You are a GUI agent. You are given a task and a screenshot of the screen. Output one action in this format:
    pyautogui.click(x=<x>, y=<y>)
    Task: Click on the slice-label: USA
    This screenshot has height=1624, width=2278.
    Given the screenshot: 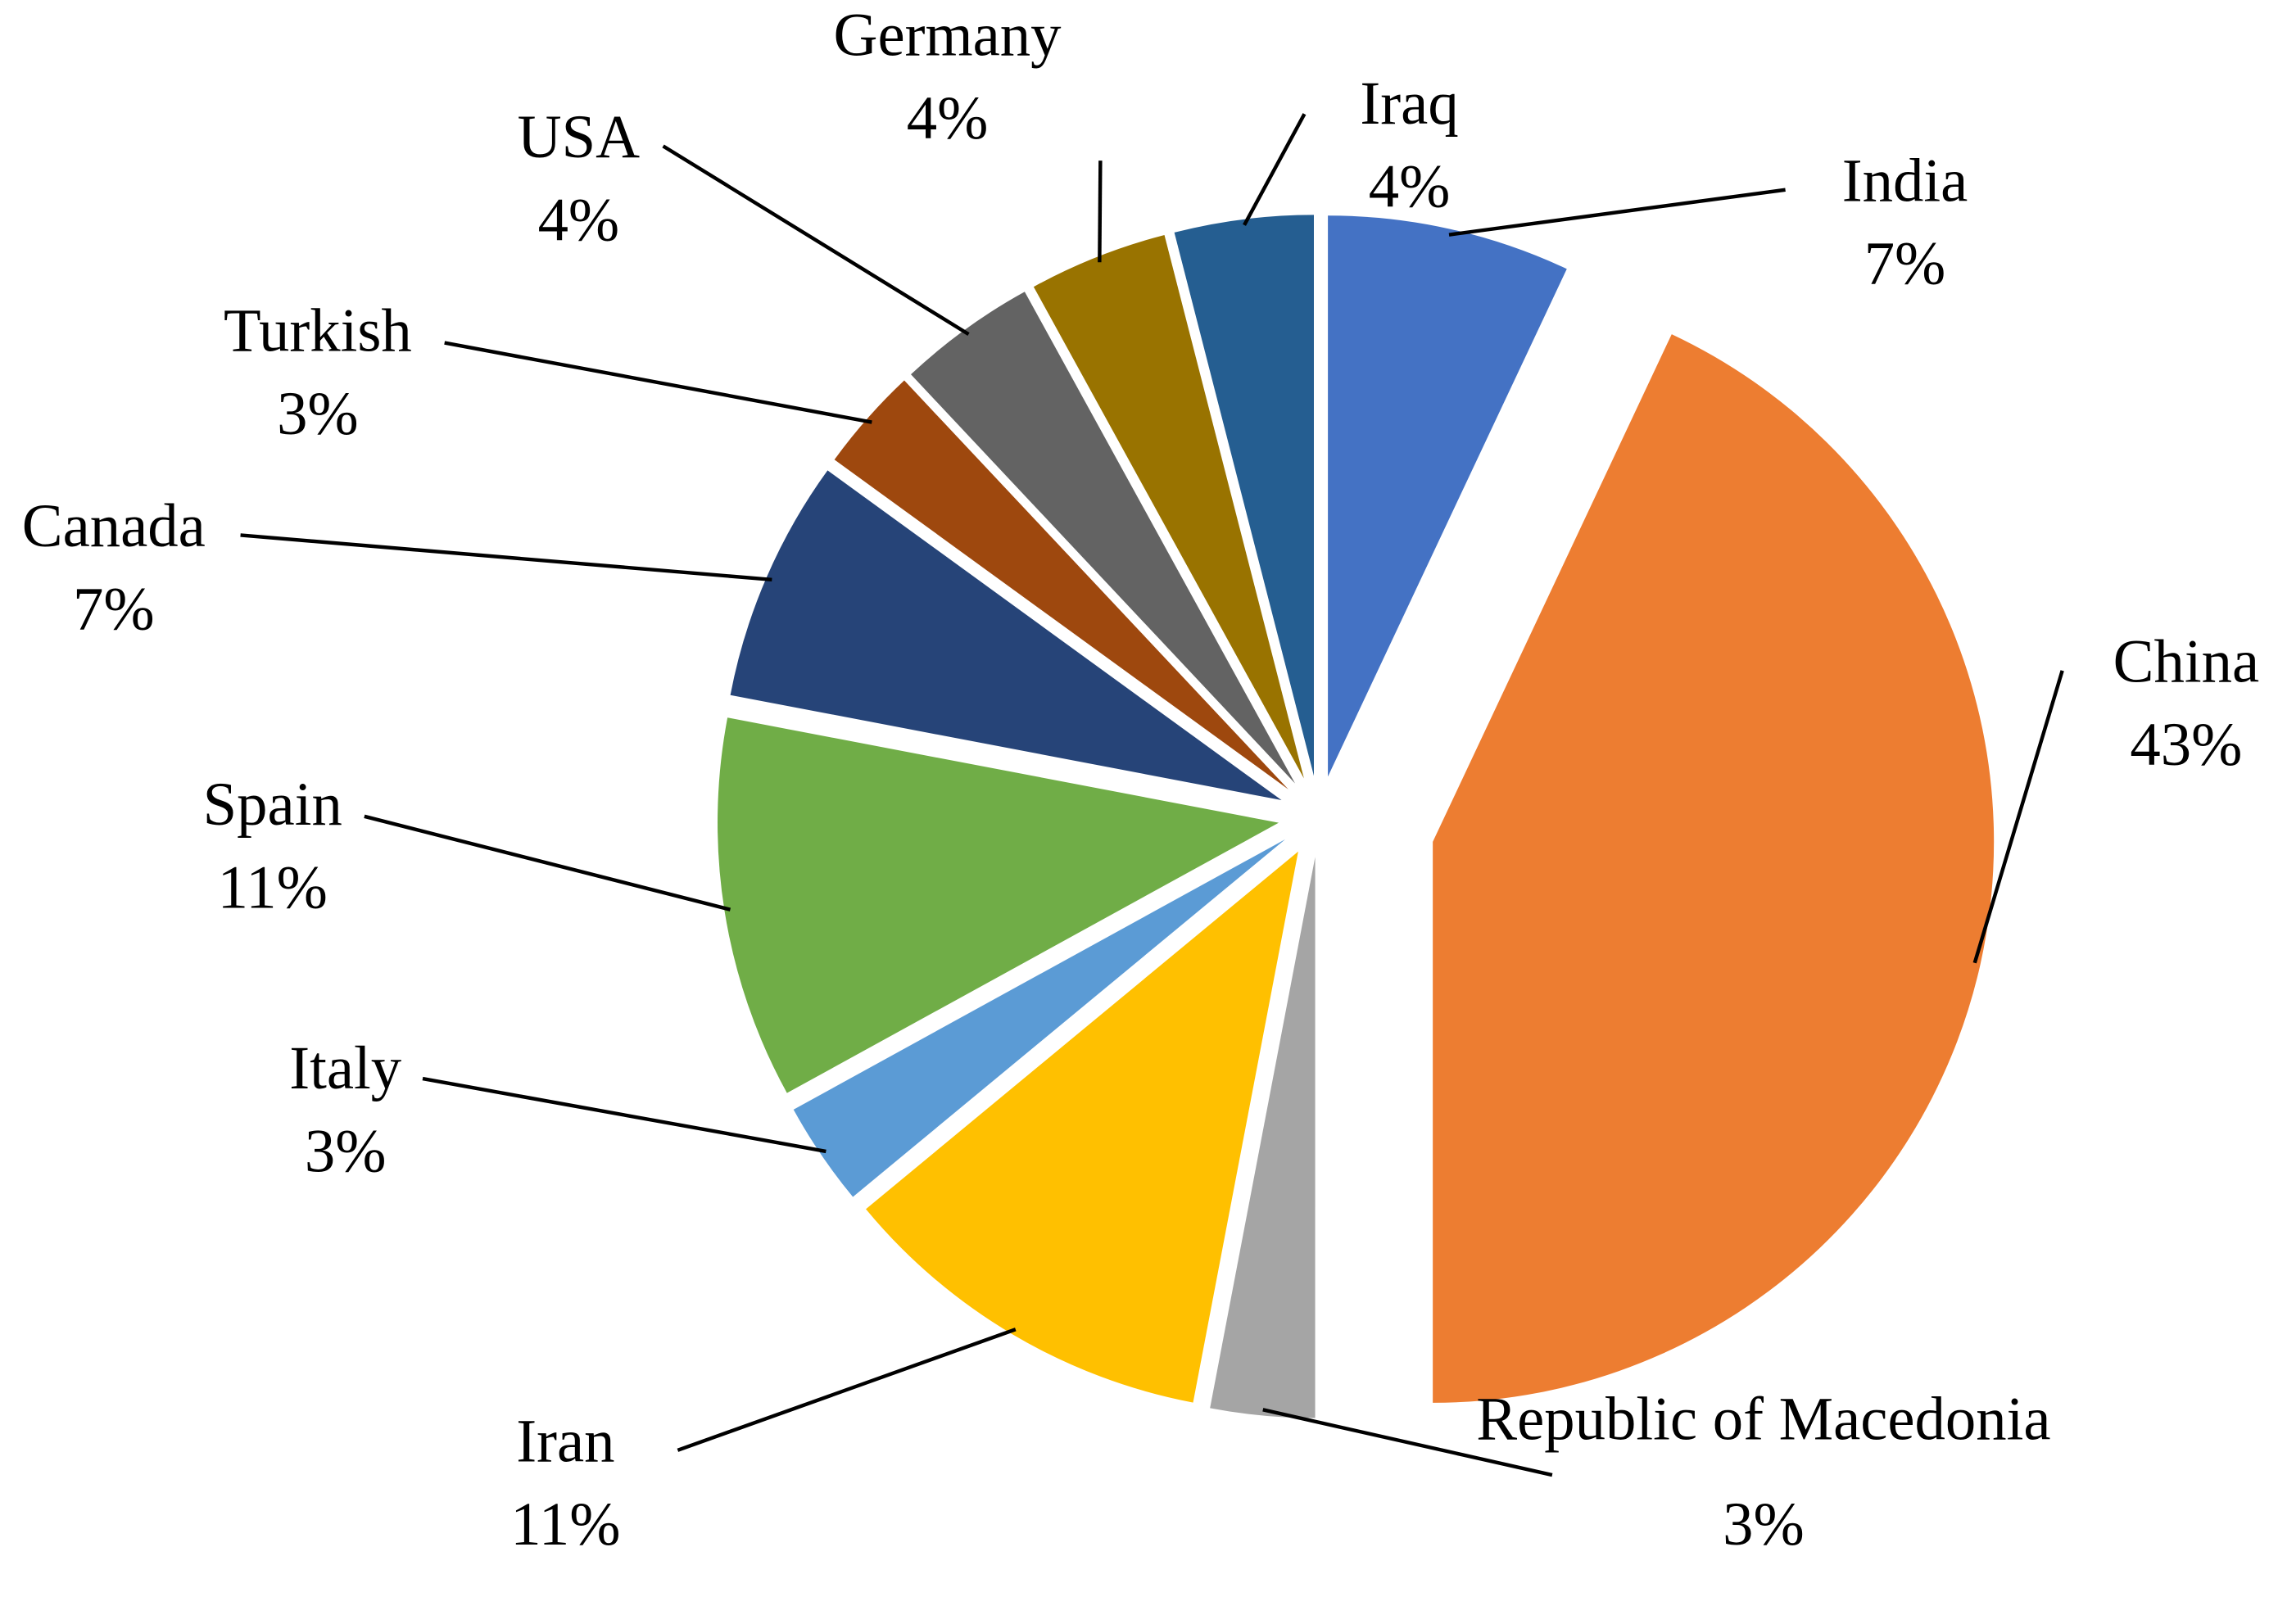 What is the action you would take?
    pyautogui.click(x=580, y=137)
    